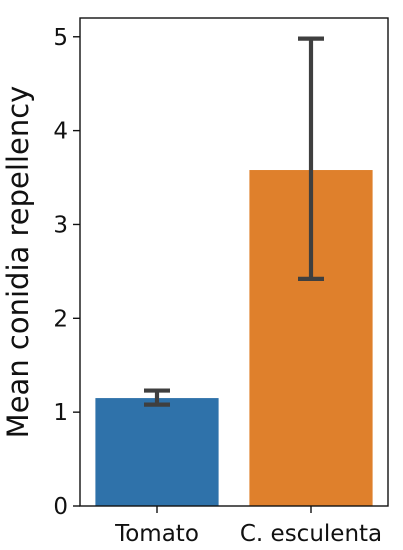  I want to click on y-axis-label: Mean conidia repellency, so click(18, 262).